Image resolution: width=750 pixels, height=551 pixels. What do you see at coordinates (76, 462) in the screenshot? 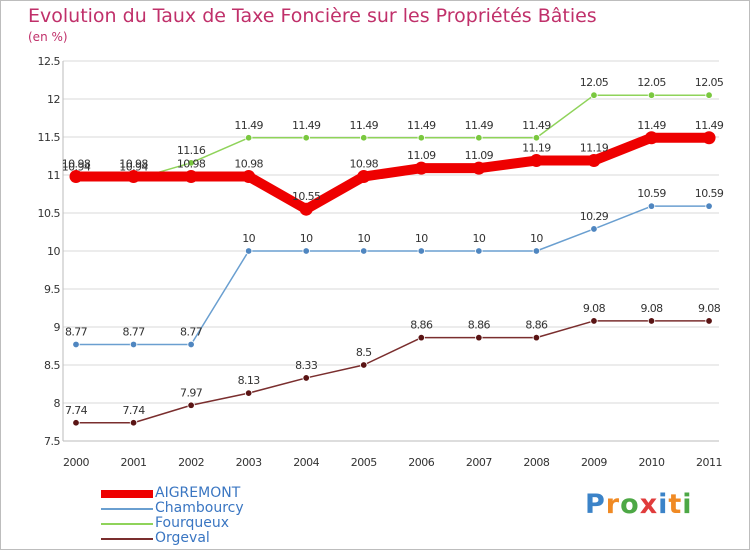
I see `x-tick-label: 2000` at bounding box center [76, 462].